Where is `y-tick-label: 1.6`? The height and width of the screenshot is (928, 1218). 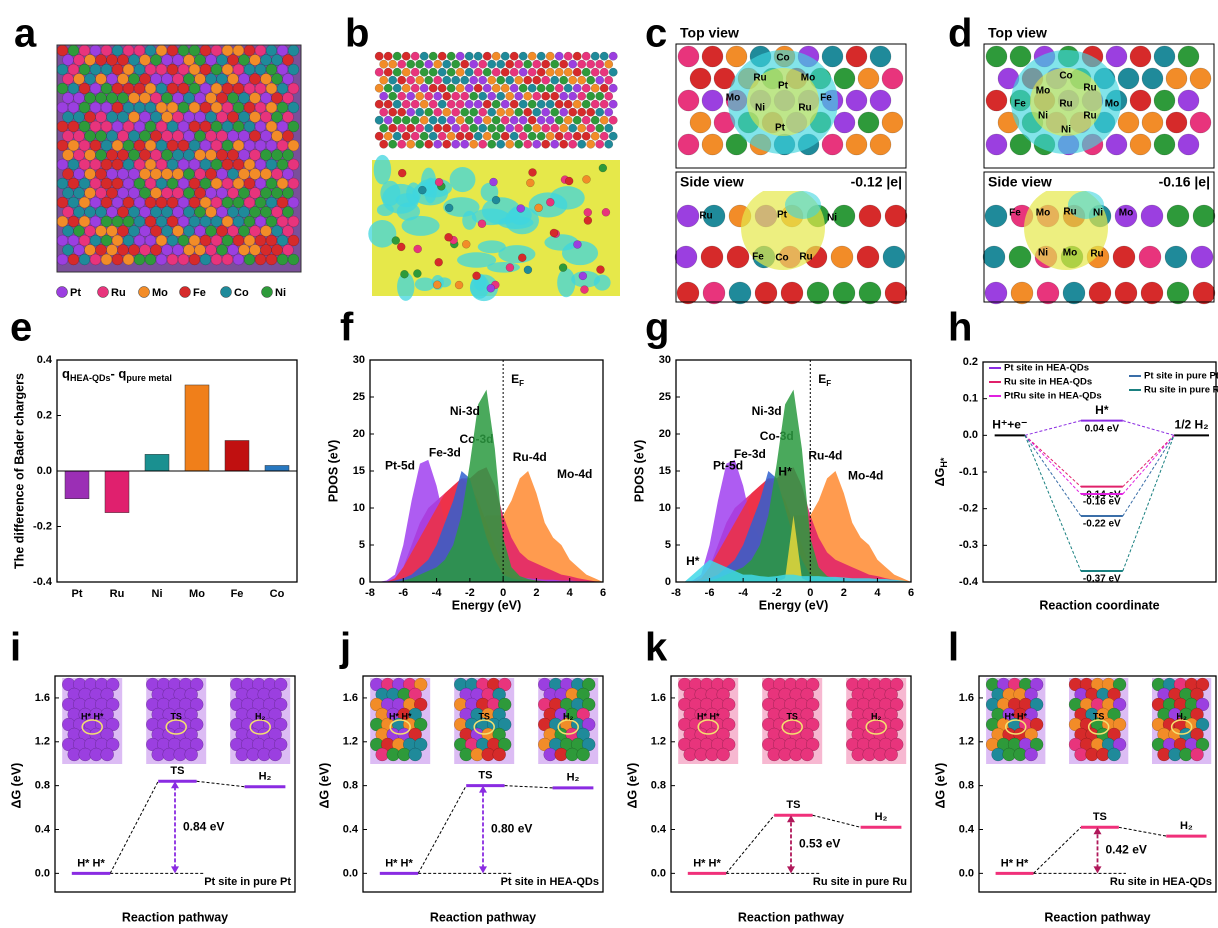
y-tick-label: 1.6 is located at coordinates (966, 698).